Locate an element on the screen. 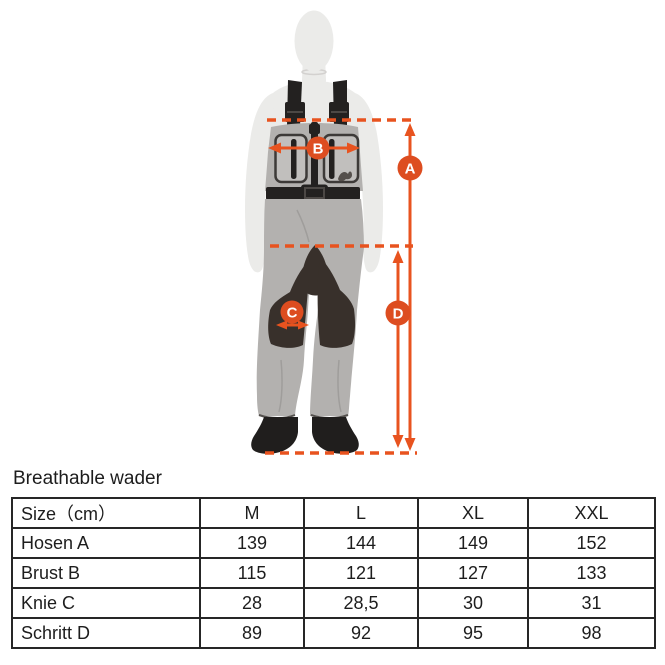  marker-b-label: B is located at coordinates (318, 149).